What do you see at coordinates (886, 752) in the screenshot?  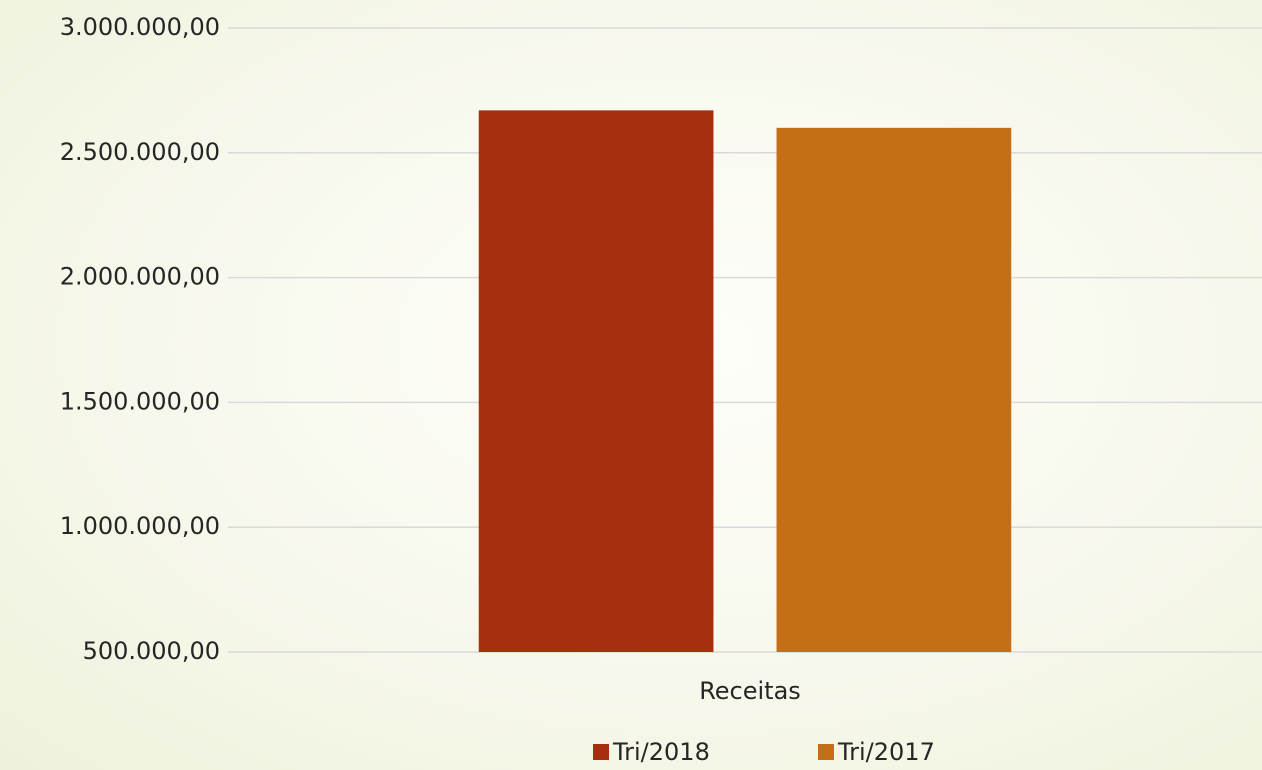 I see `legend-label: Tri/2017` at bounding box center [886, 752].